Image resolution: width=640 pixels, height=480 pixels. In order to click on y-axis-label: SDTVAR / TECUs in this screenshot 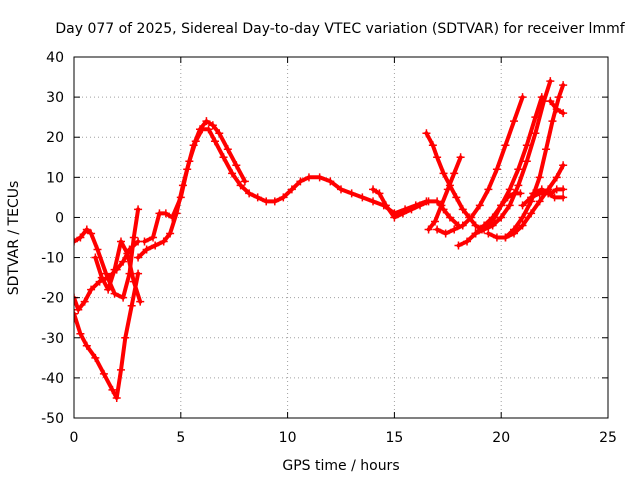, I will do `click(14, 238)`.